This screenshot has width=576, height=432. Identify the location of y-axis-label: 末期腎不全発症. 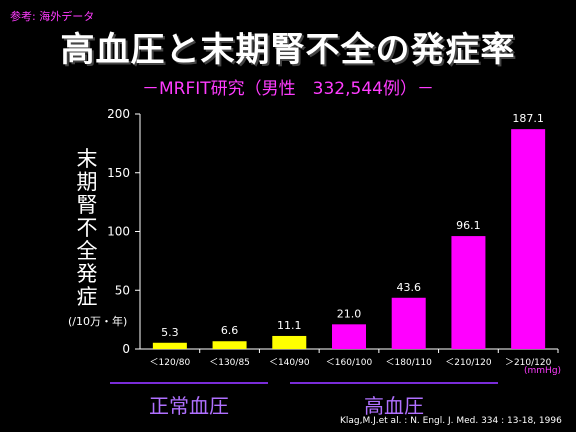
(87, 228).